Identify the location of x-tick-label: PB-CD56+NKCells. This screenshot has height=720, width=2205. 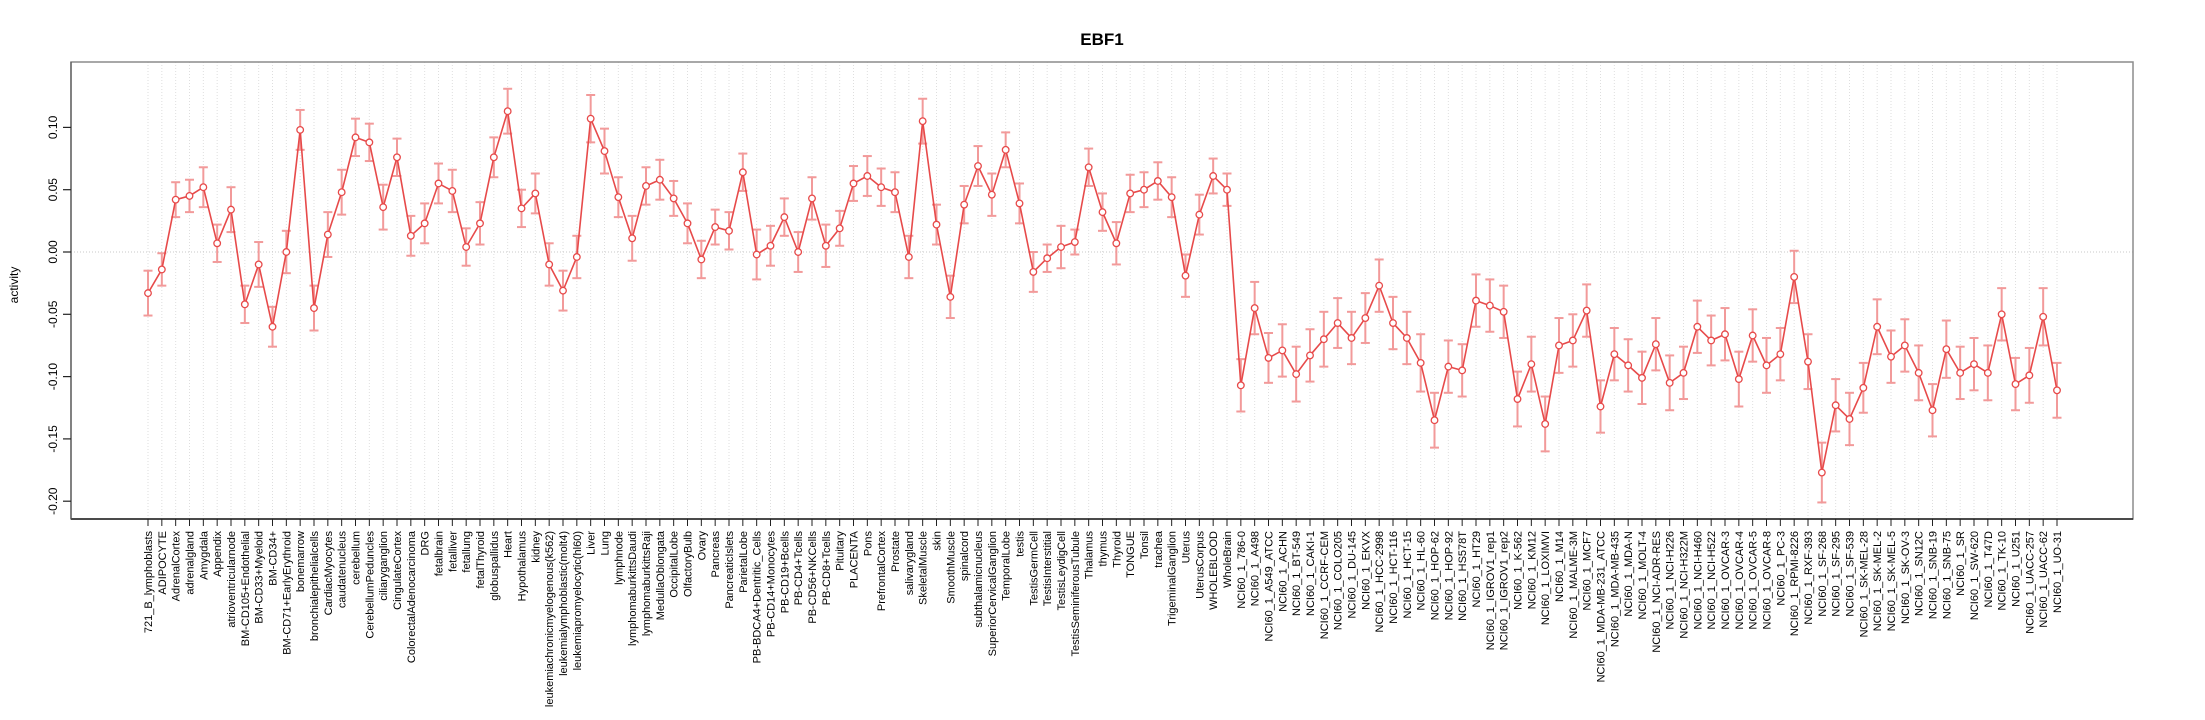
(813, 577).